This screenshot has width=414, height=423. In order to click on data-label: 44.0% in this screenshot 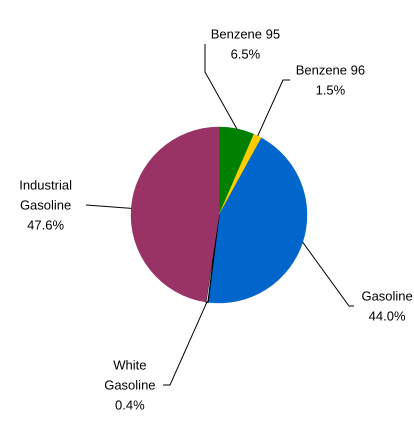, I will do `click(387, 316)`.